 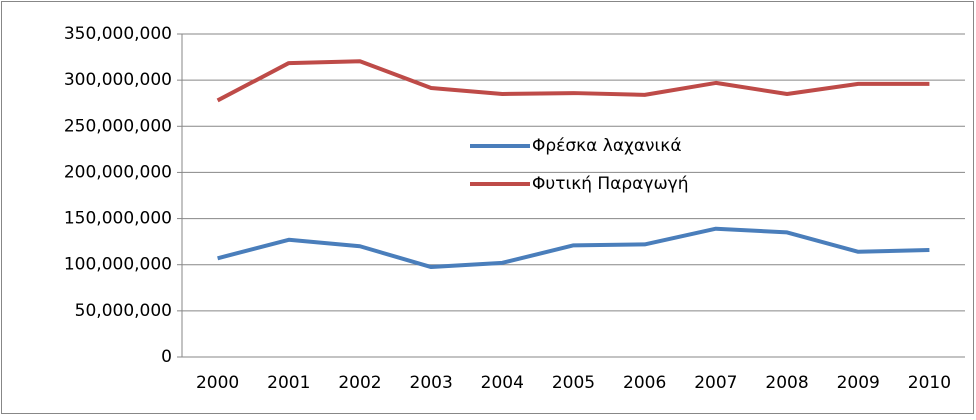 What do you see at coordinates (644, 383) in the screenshot?
I see `x-tick-label: 2006` at bounding box center [644, 383].